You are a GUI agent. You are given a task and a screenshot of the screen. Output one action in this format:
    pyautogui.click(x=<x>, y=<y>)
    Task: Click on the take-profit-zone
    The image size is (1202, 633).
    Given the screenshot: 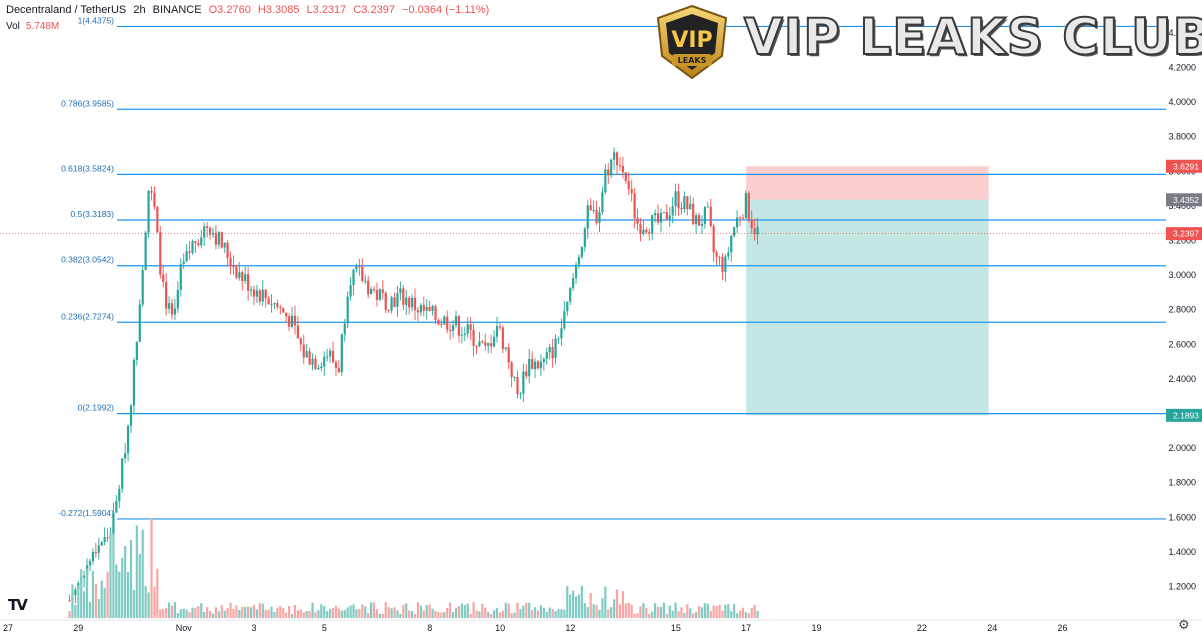 What is the action you would take?
    pyautogui.click(x=867, y=307)
    